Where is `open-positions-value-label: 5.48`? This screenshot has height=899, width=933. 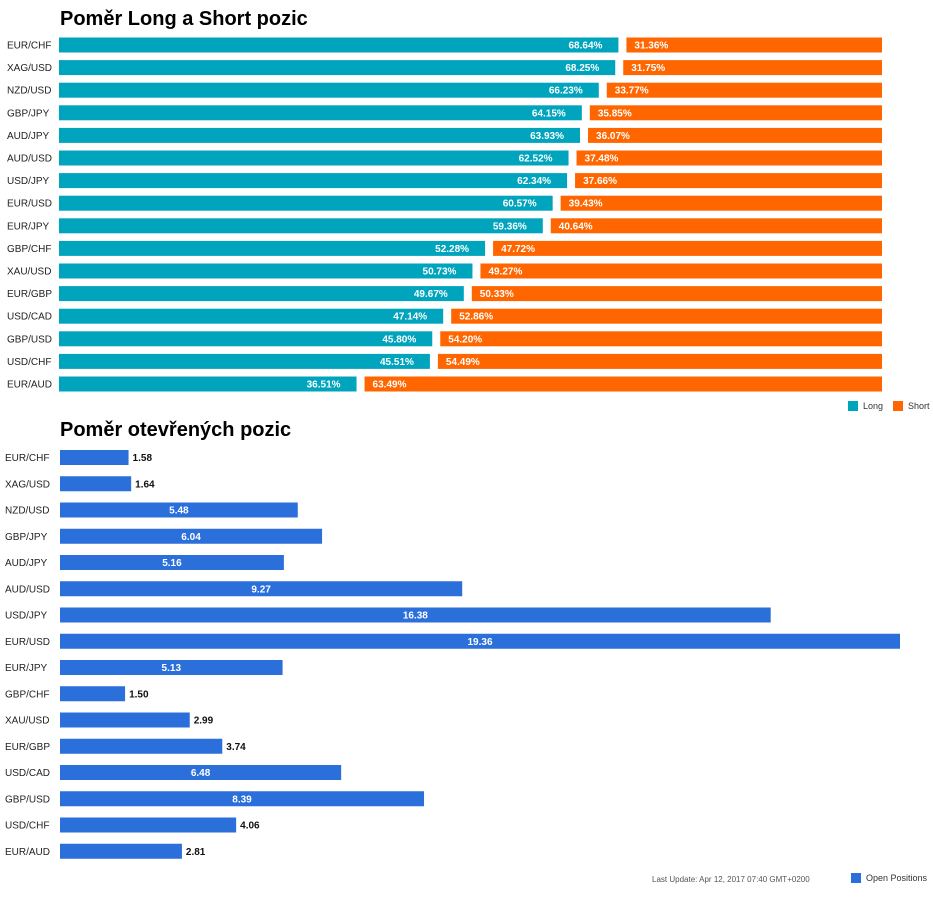
open-positions-value-label: 5.48 is located at coordinates (179, 511).